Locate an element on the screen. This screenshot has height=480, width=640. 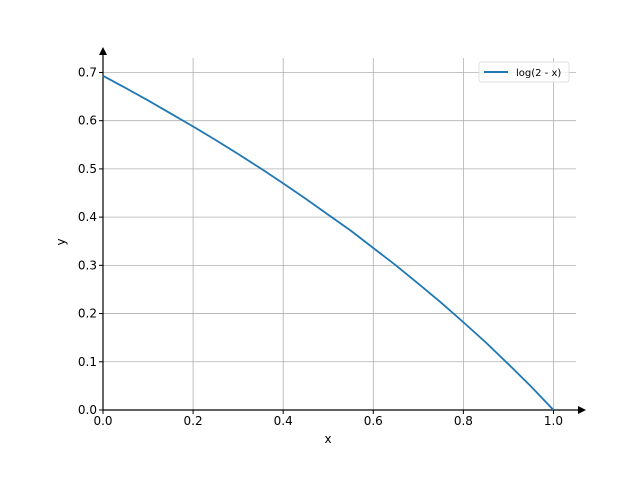
y-tick-label: 0.6 is located at coordinates (87, 121).